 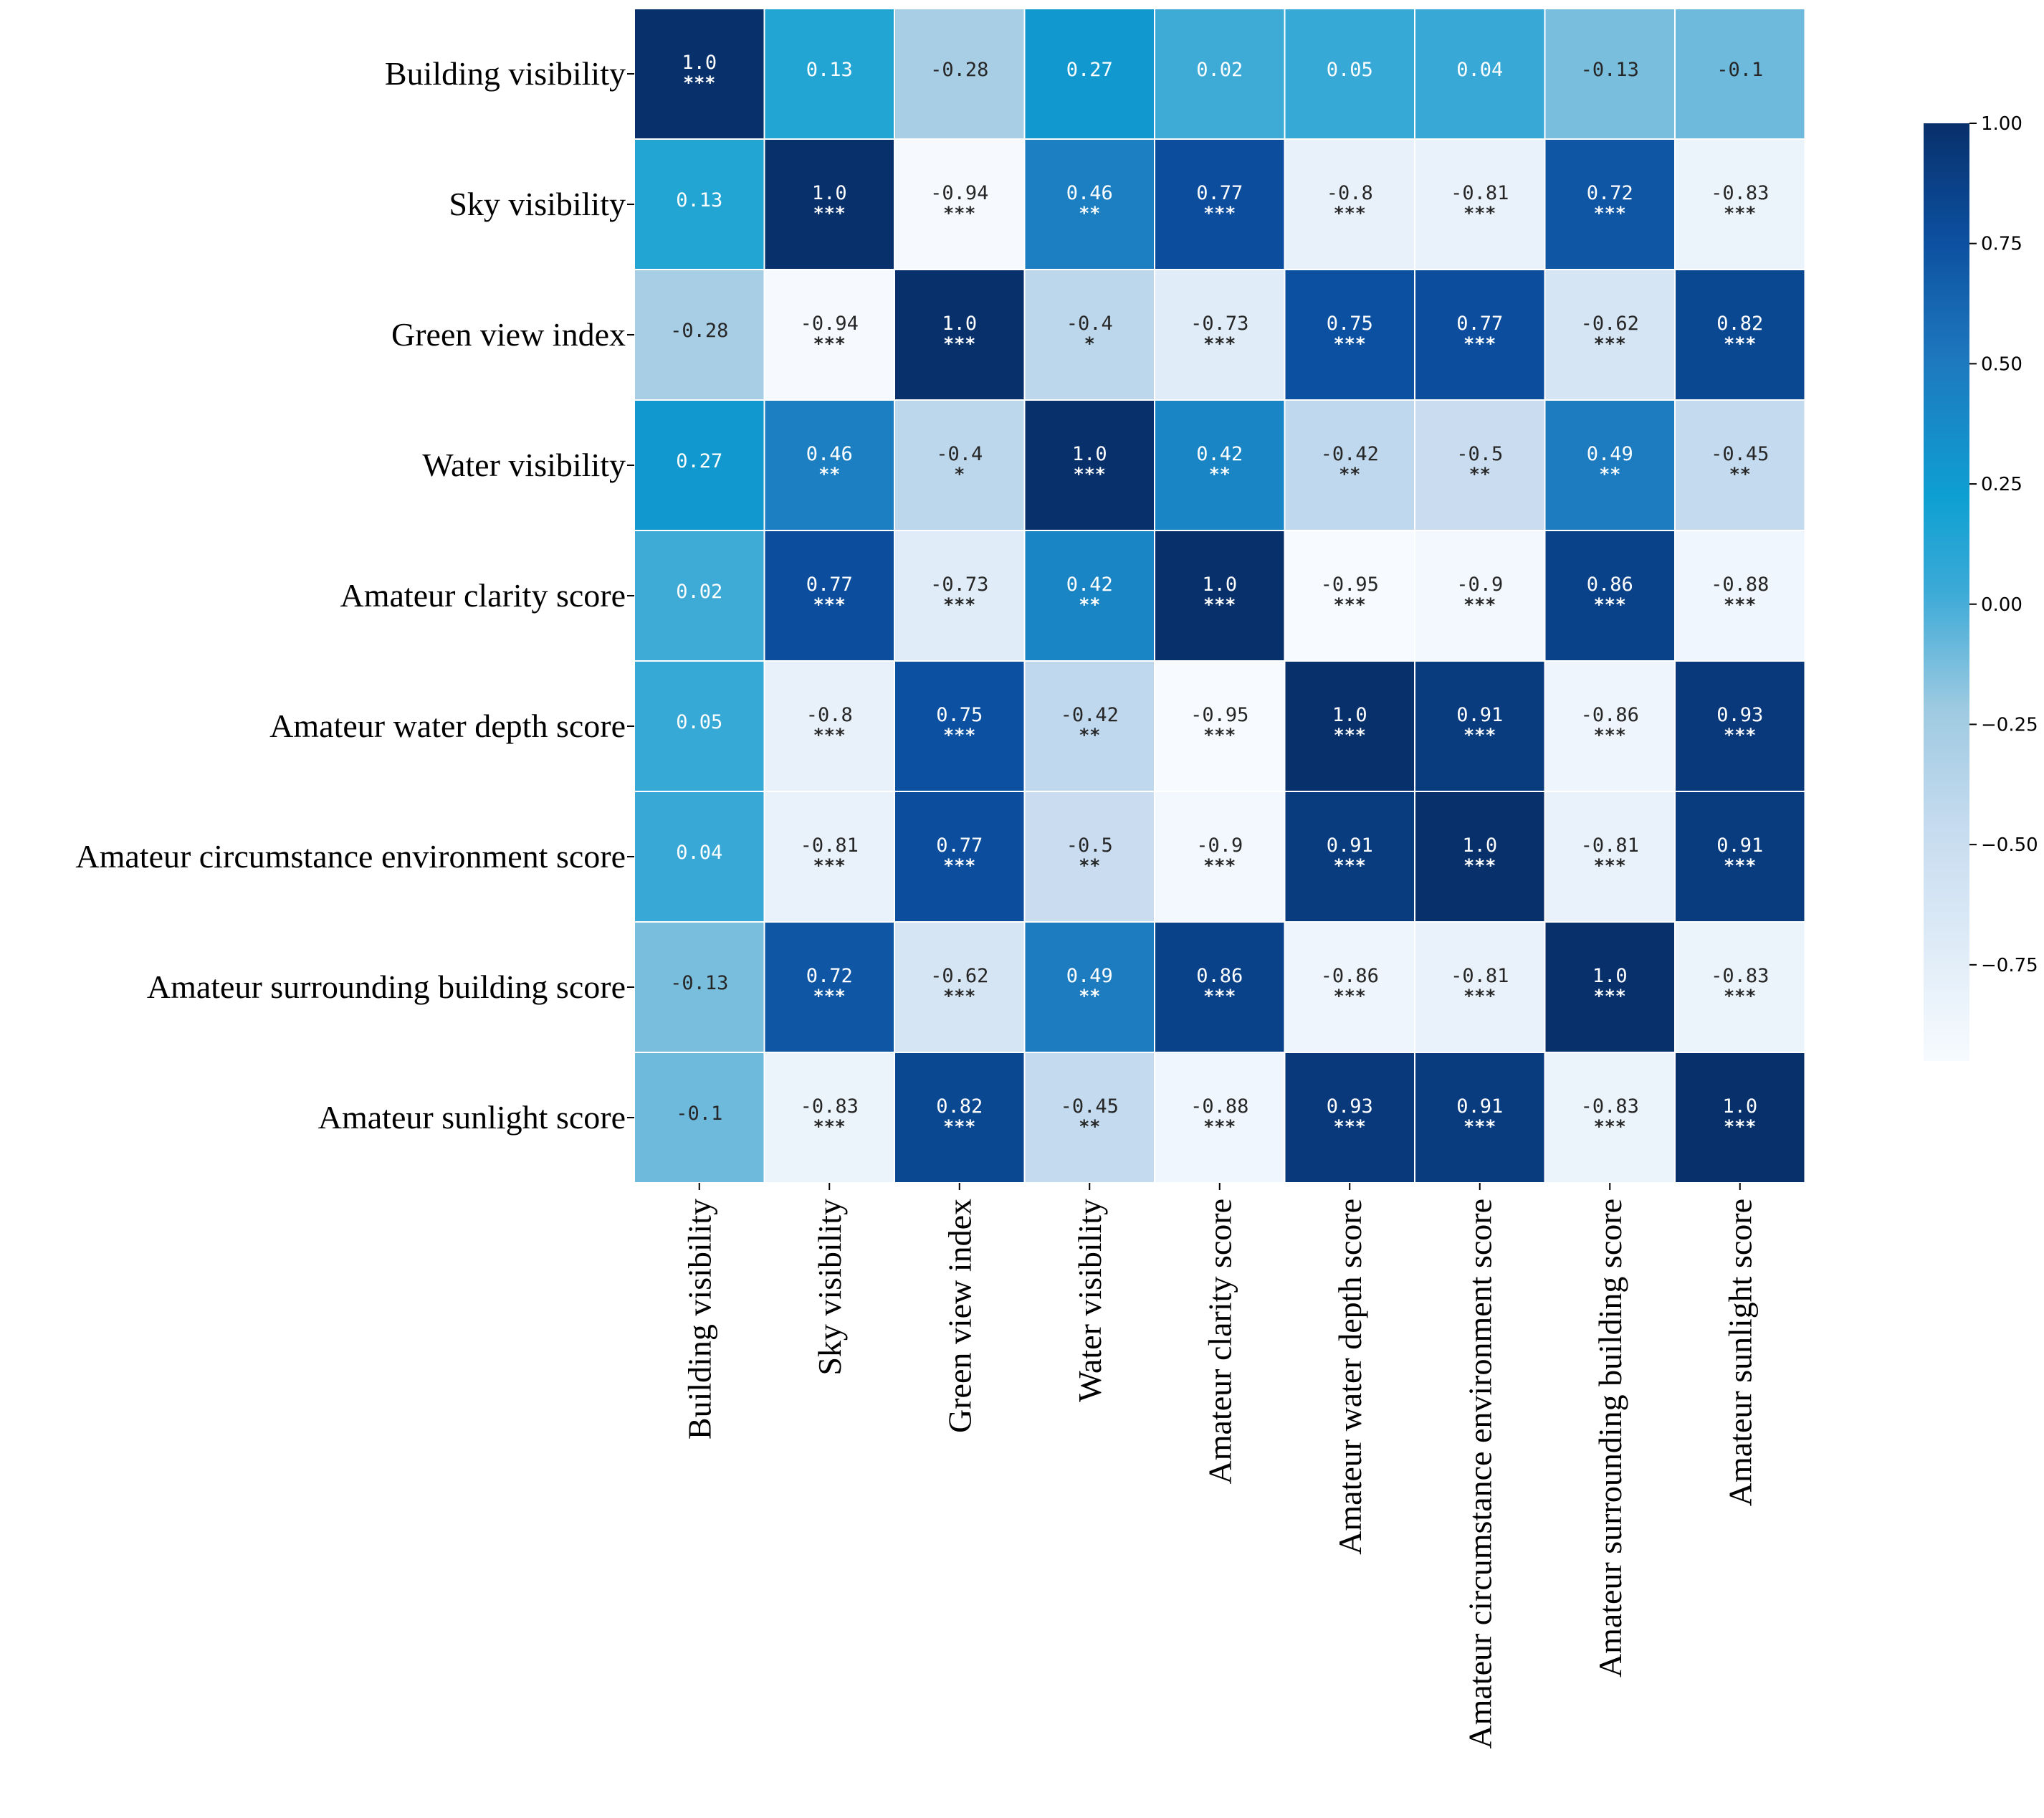 I want to click on heatmap-cell: 0.91***, so click(x=1480, y=726).